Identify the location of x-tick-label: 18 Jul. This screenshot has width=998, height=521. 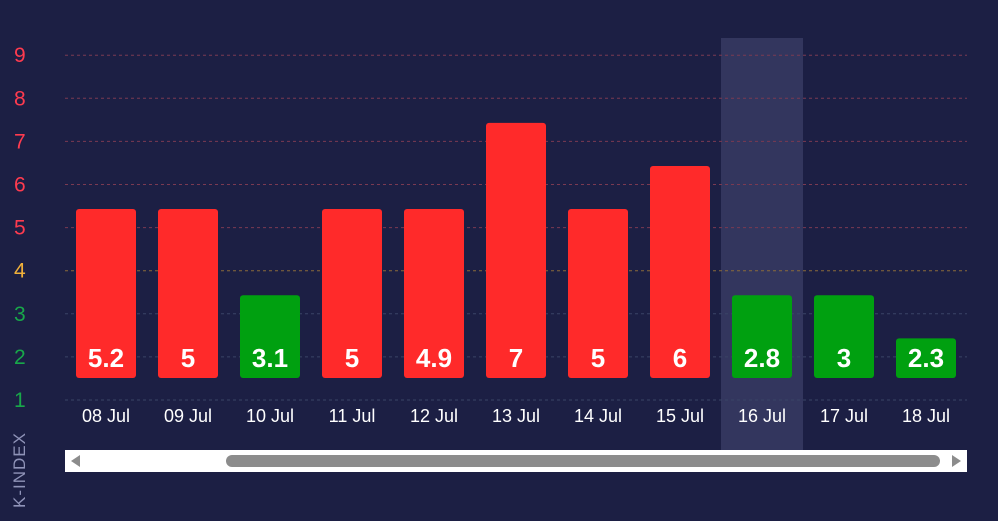
(926, 416).